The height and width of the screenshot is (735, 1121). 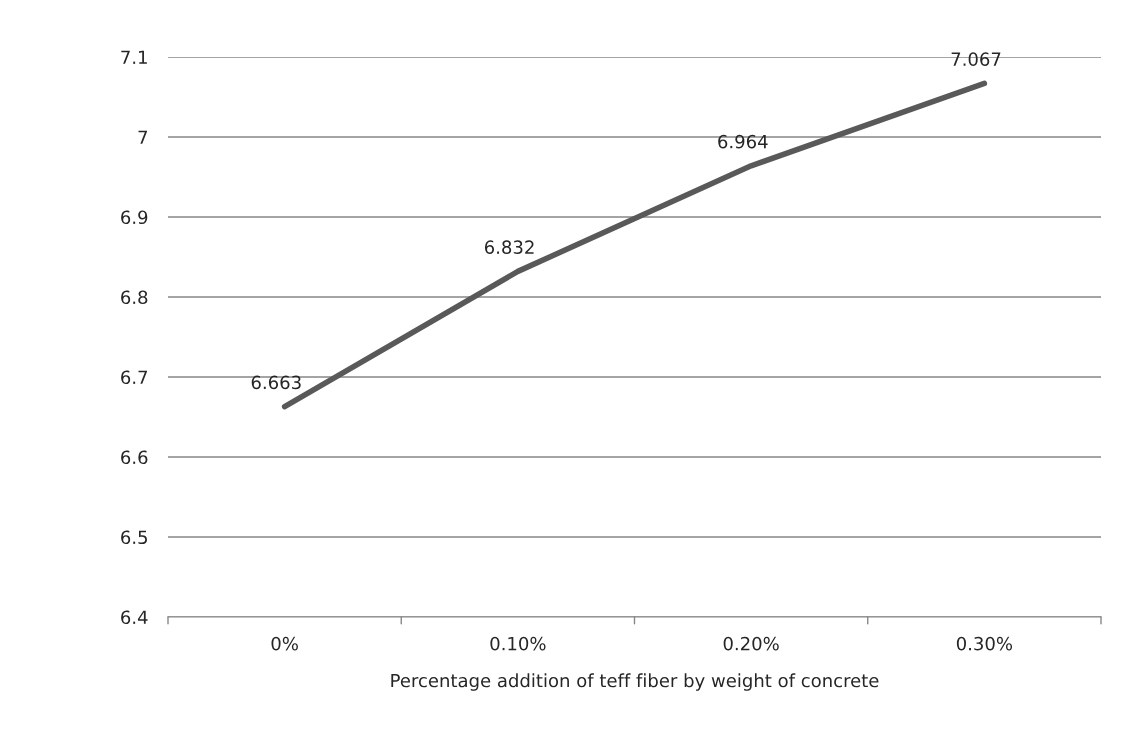 I want to click on y-tick-label: 6.6, so click(x=134, y=457).